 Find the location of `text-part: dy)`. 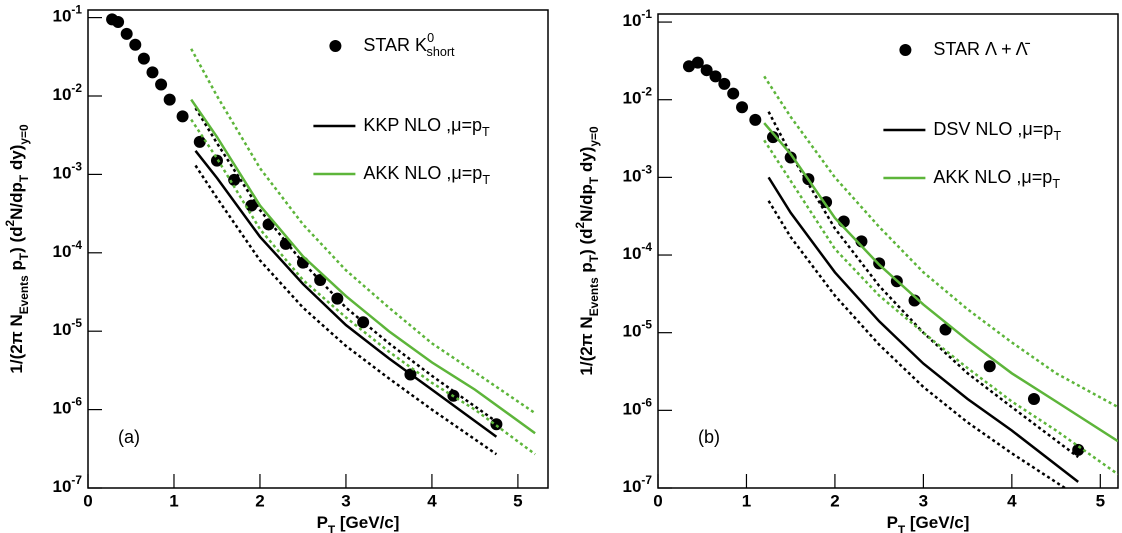

text-part: dy) is located at coordinates (16, 160).